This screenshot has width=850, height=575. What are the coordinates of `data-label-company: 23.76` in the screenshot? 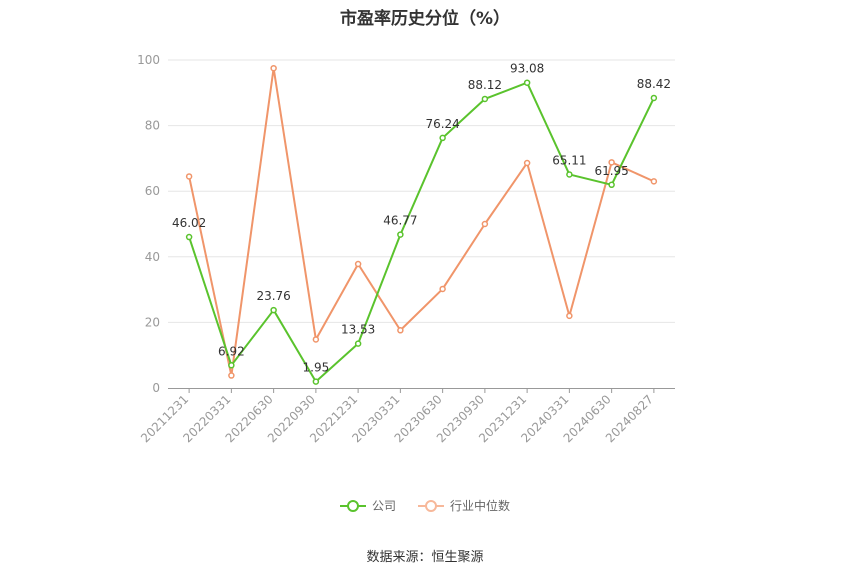 It's located at (273, 296).